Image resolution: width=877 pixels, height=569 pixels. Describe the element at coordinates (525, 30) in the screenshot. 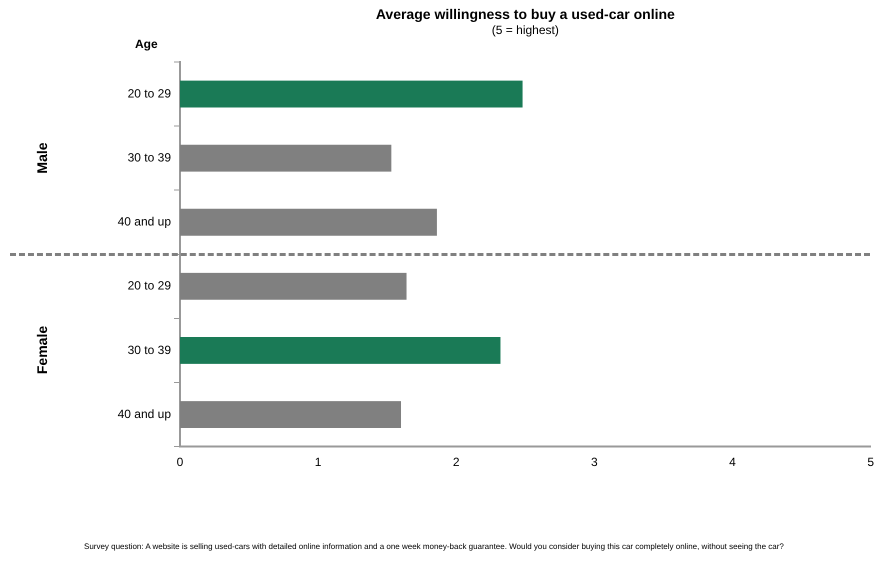

I see `chart-subtitle: (5 = highest)` at that location.